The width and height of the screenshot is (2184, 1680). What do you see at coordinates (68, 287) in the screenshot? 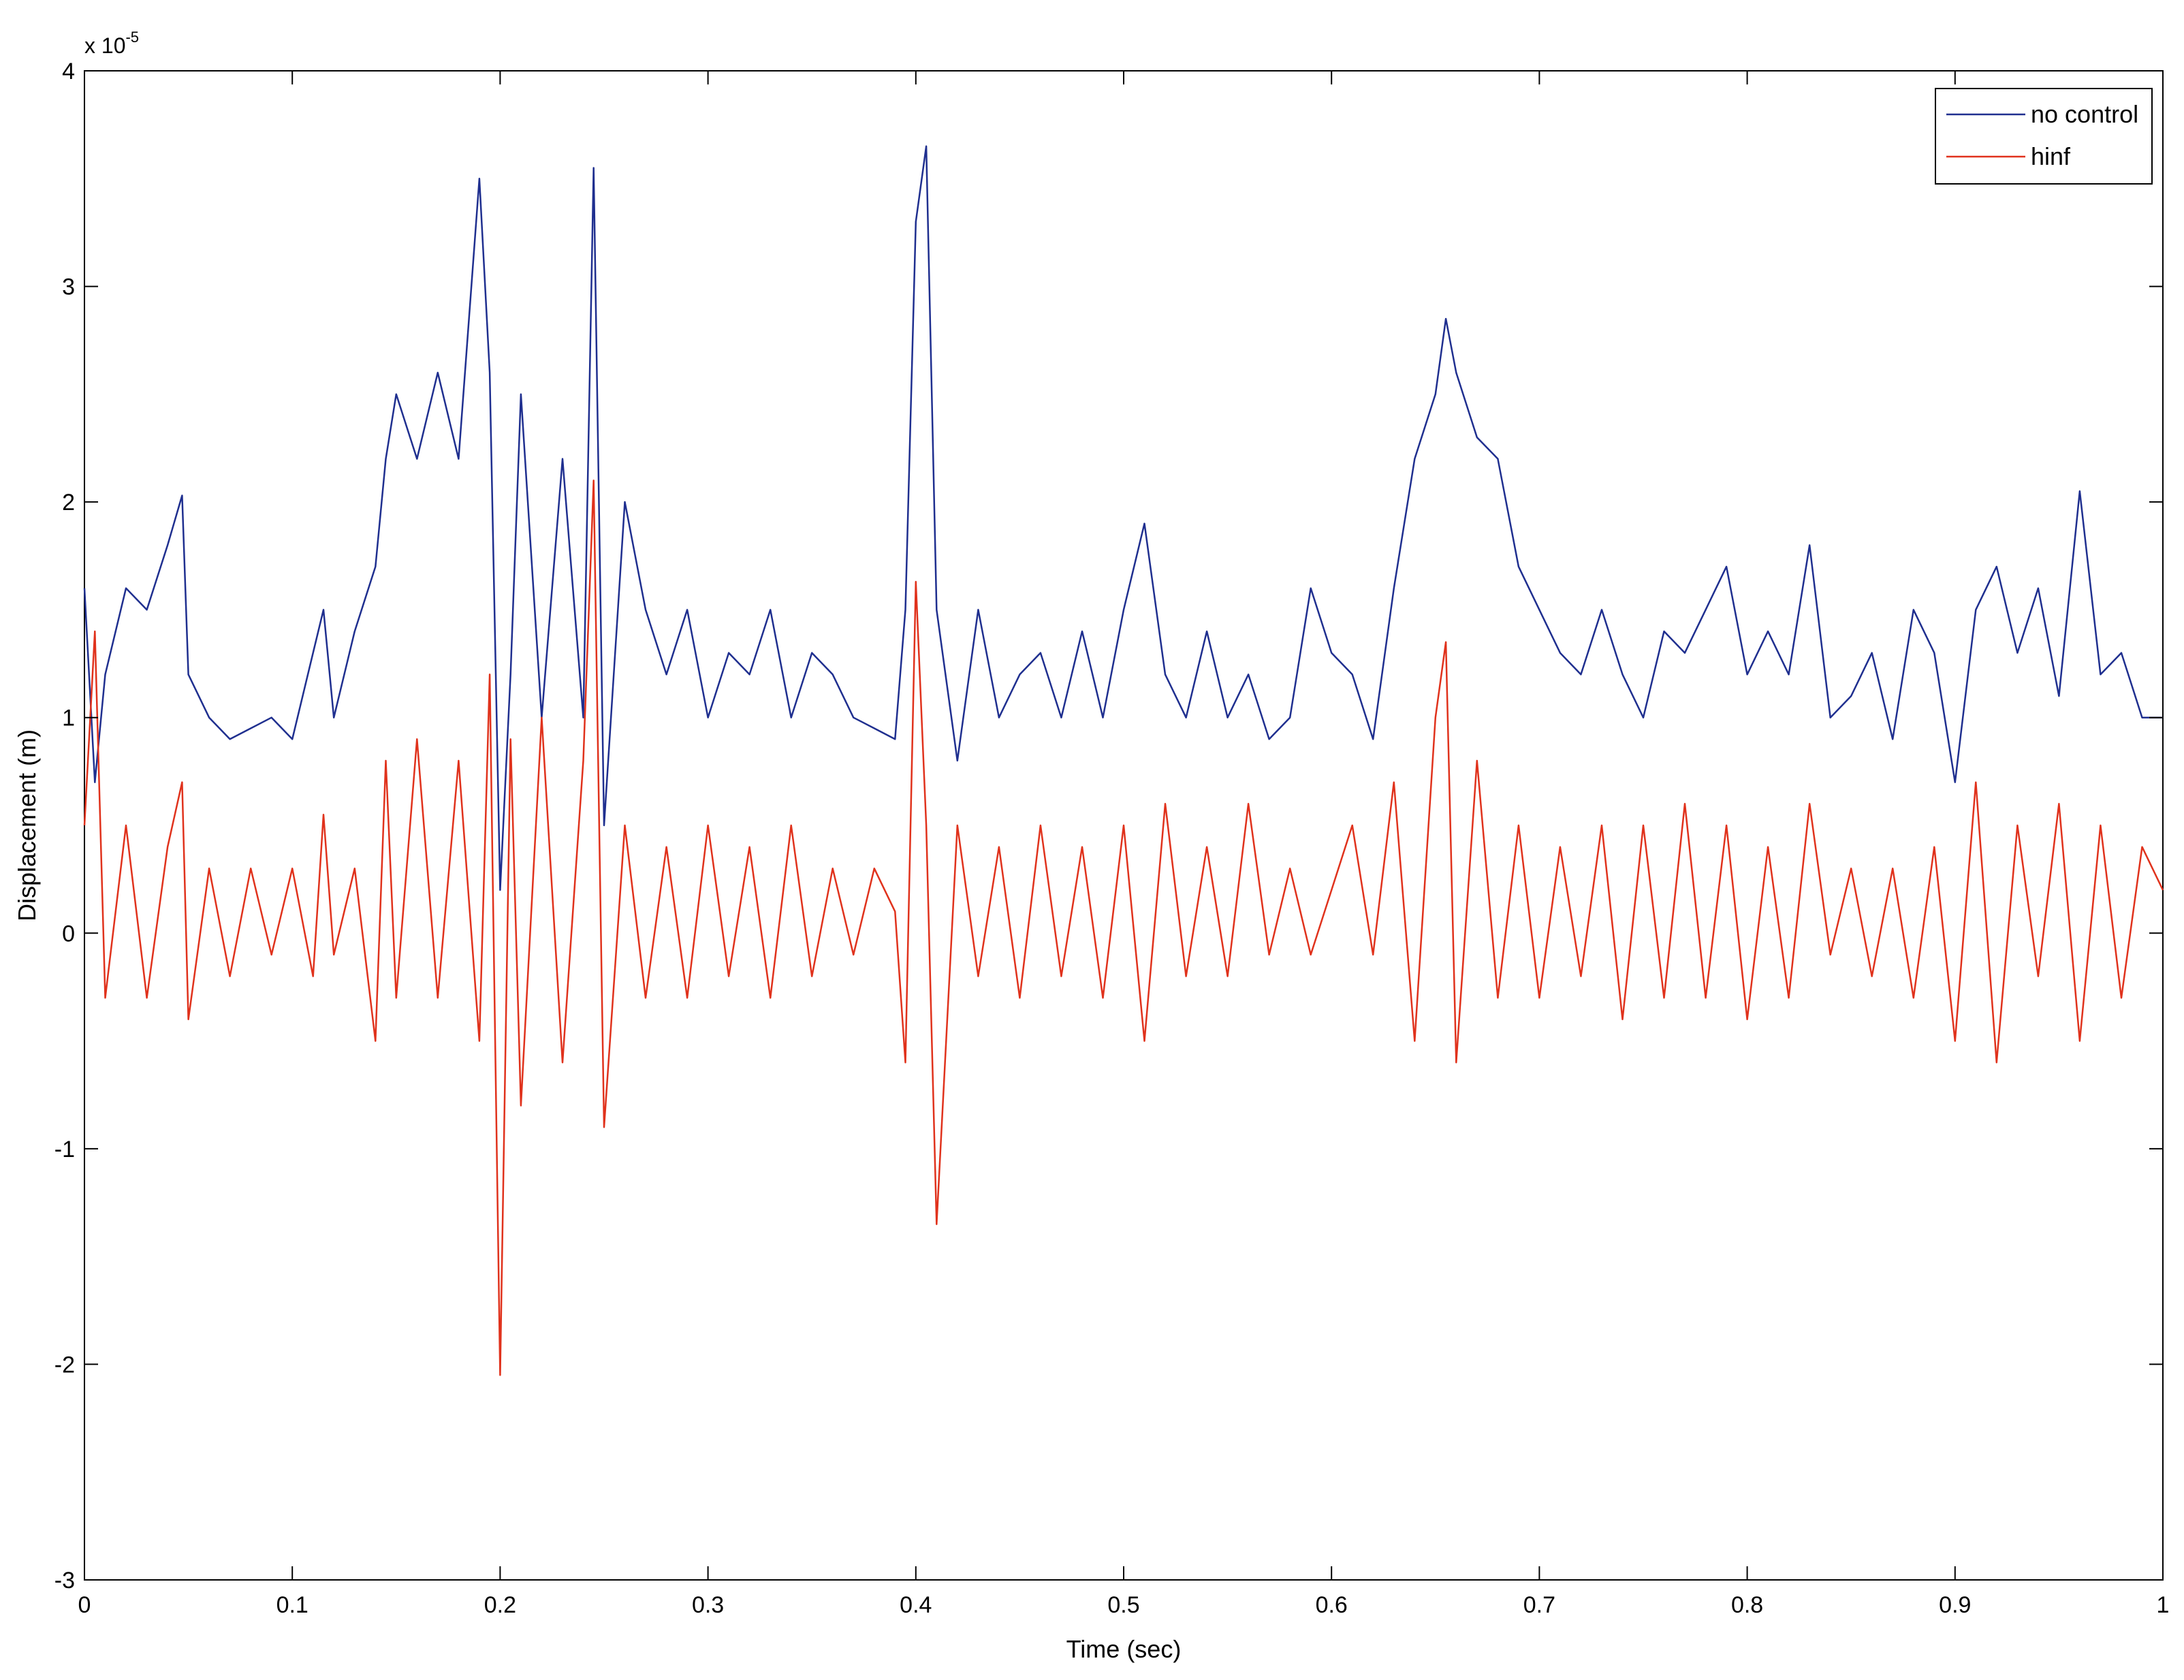
I see `y-tick-label-6: 3` at bounding box center [68, 287].